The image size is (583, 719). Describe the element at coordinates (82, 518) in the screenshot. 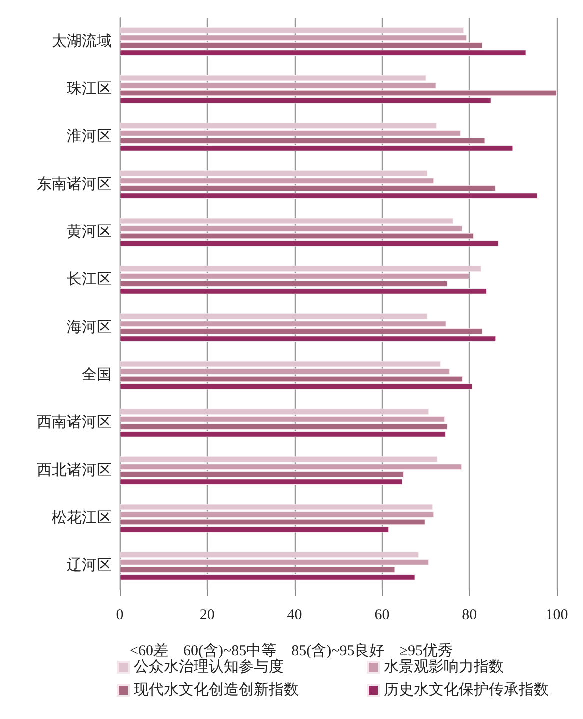

I see `y-tick-label: 松花江区` at that location.